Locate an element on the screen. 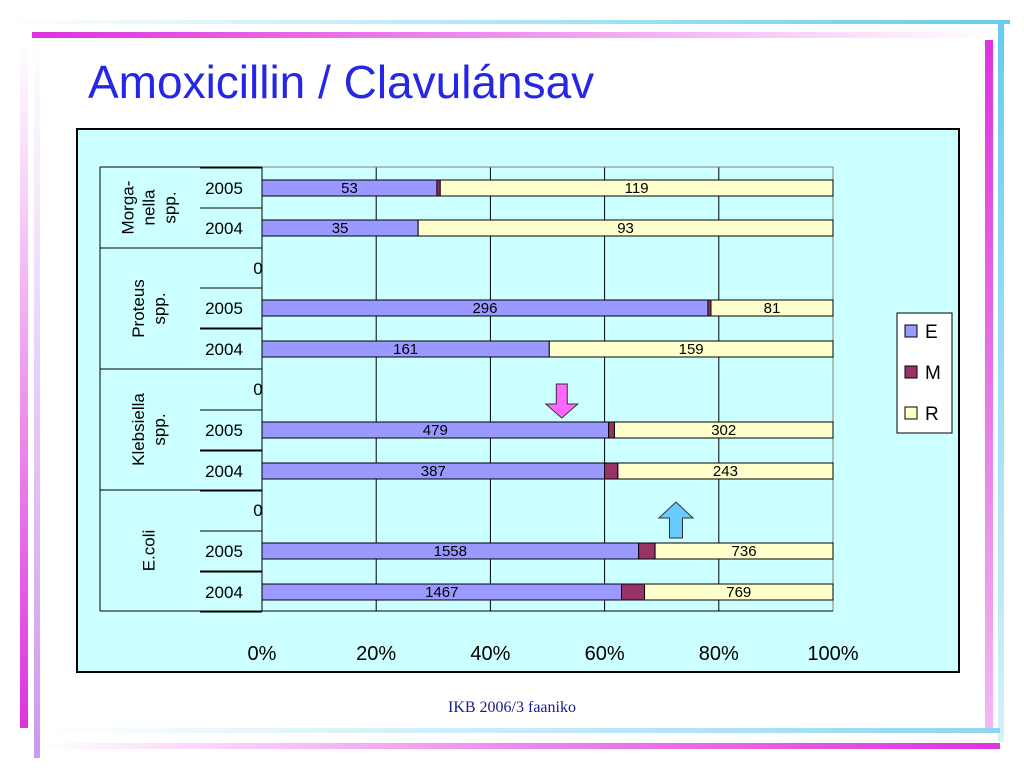 This screenshot has height=768, width=1024. data-label-R: 736 is located at coordinates (744, 551).